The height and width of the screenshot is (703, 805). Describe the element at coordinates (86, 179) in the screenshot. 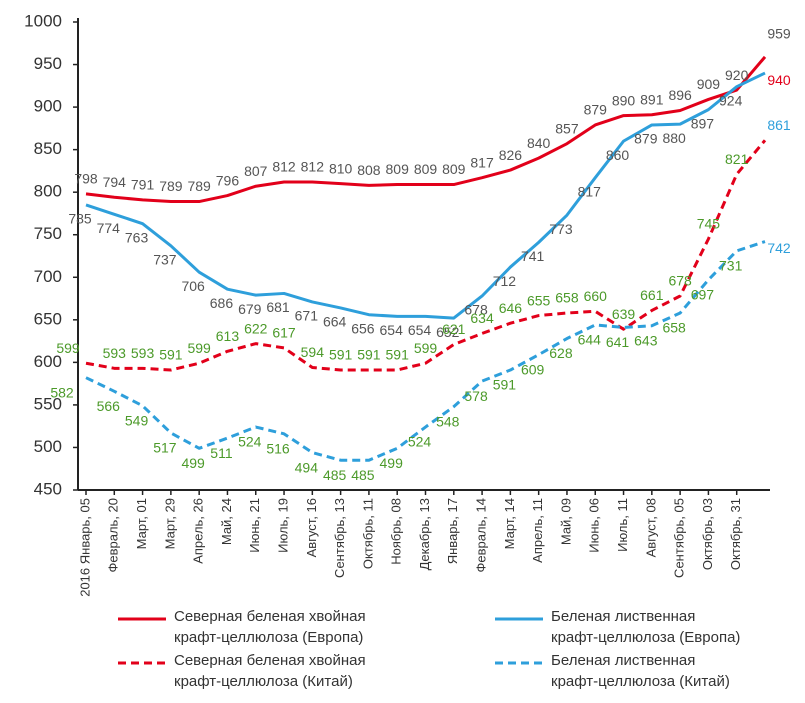

I see `data-label: 798` at that location.